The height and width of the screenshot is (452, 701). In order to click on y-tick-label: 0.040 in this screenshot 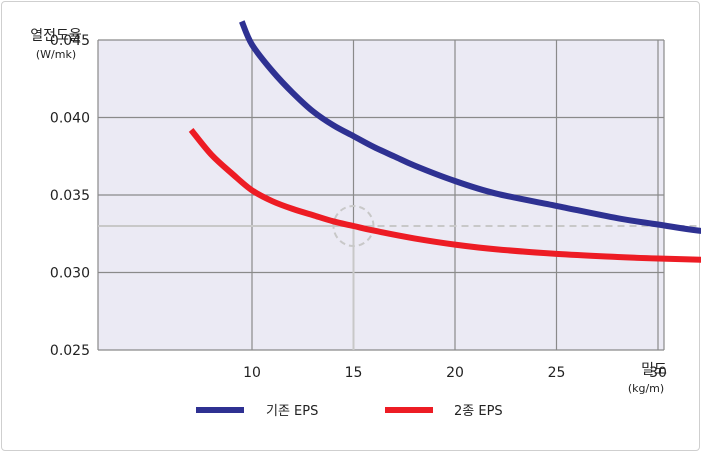, I will do `click(70, 119)`.